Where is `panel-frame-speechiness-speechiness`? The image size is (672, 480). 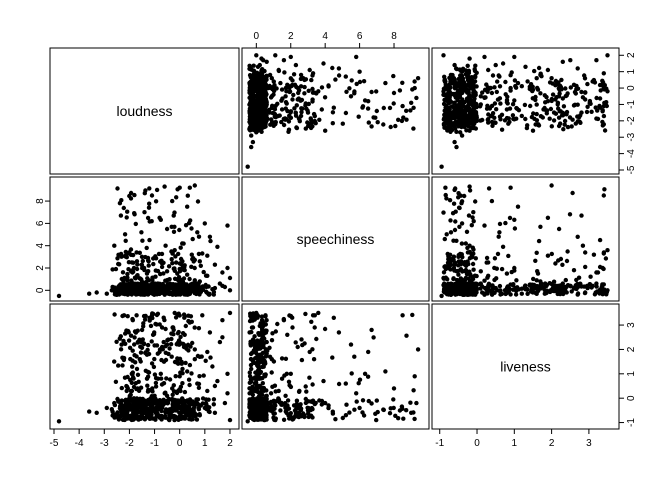
panel-frame-speechiness-speechiness is located at coordinates (335, 239).